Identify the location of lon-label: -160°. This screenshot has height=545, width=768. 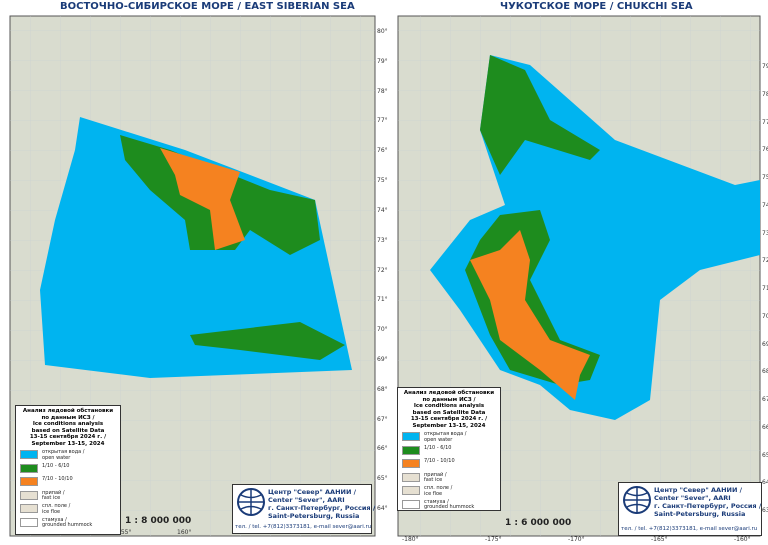
(742, 539).